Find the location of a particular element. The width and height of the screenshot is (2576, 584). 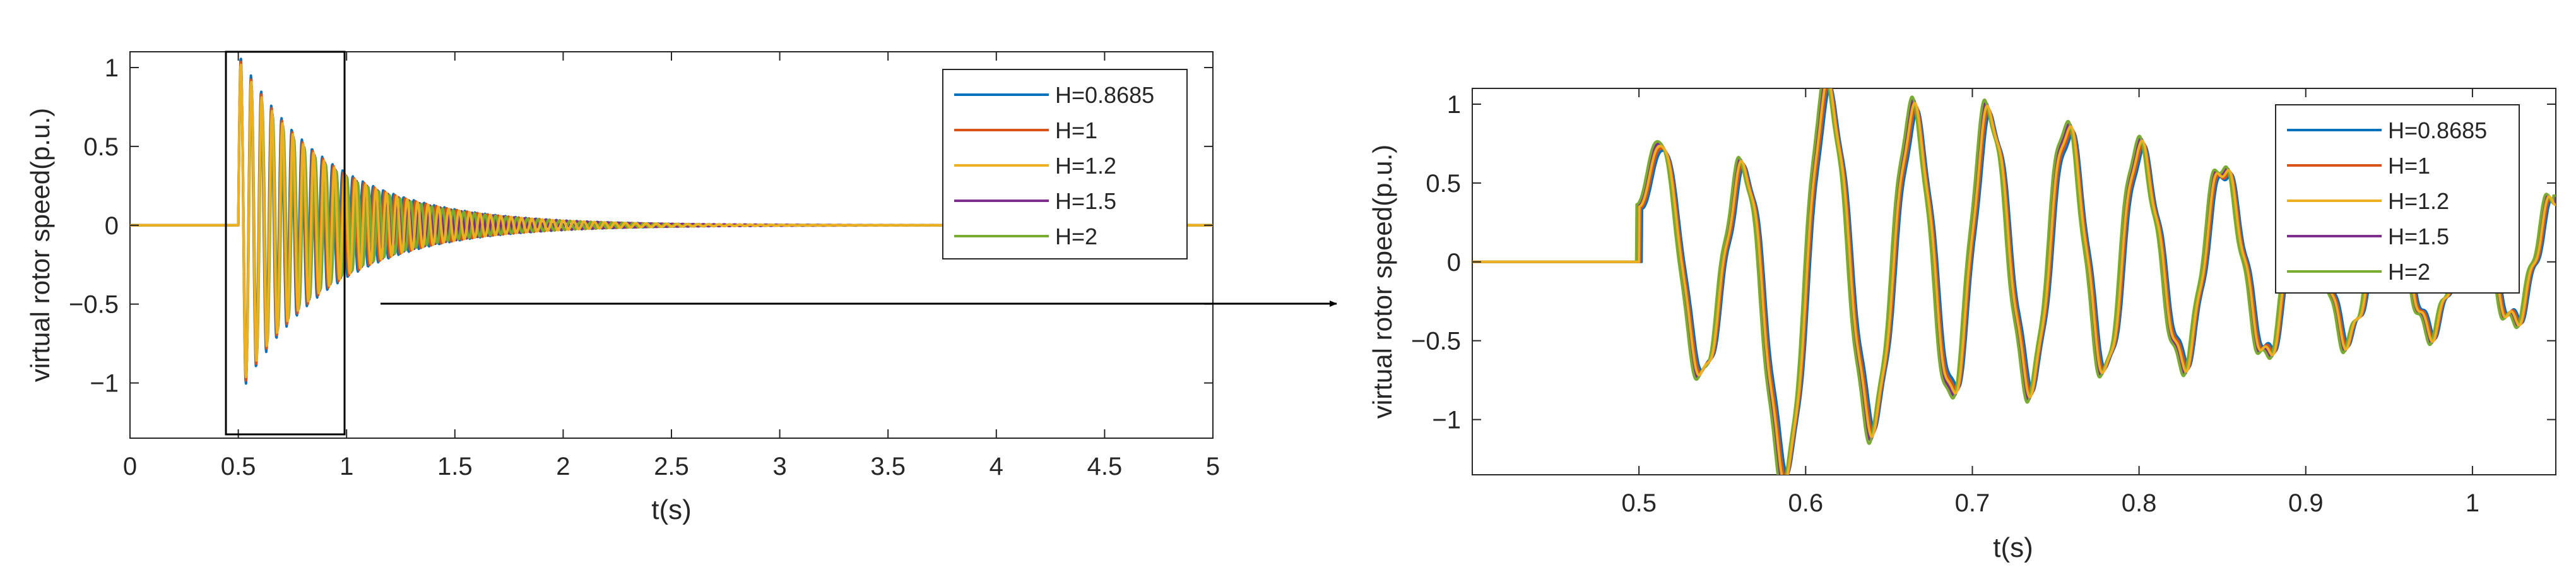

x-tick-label: 0.7 is located at coordinates (1972, 503).